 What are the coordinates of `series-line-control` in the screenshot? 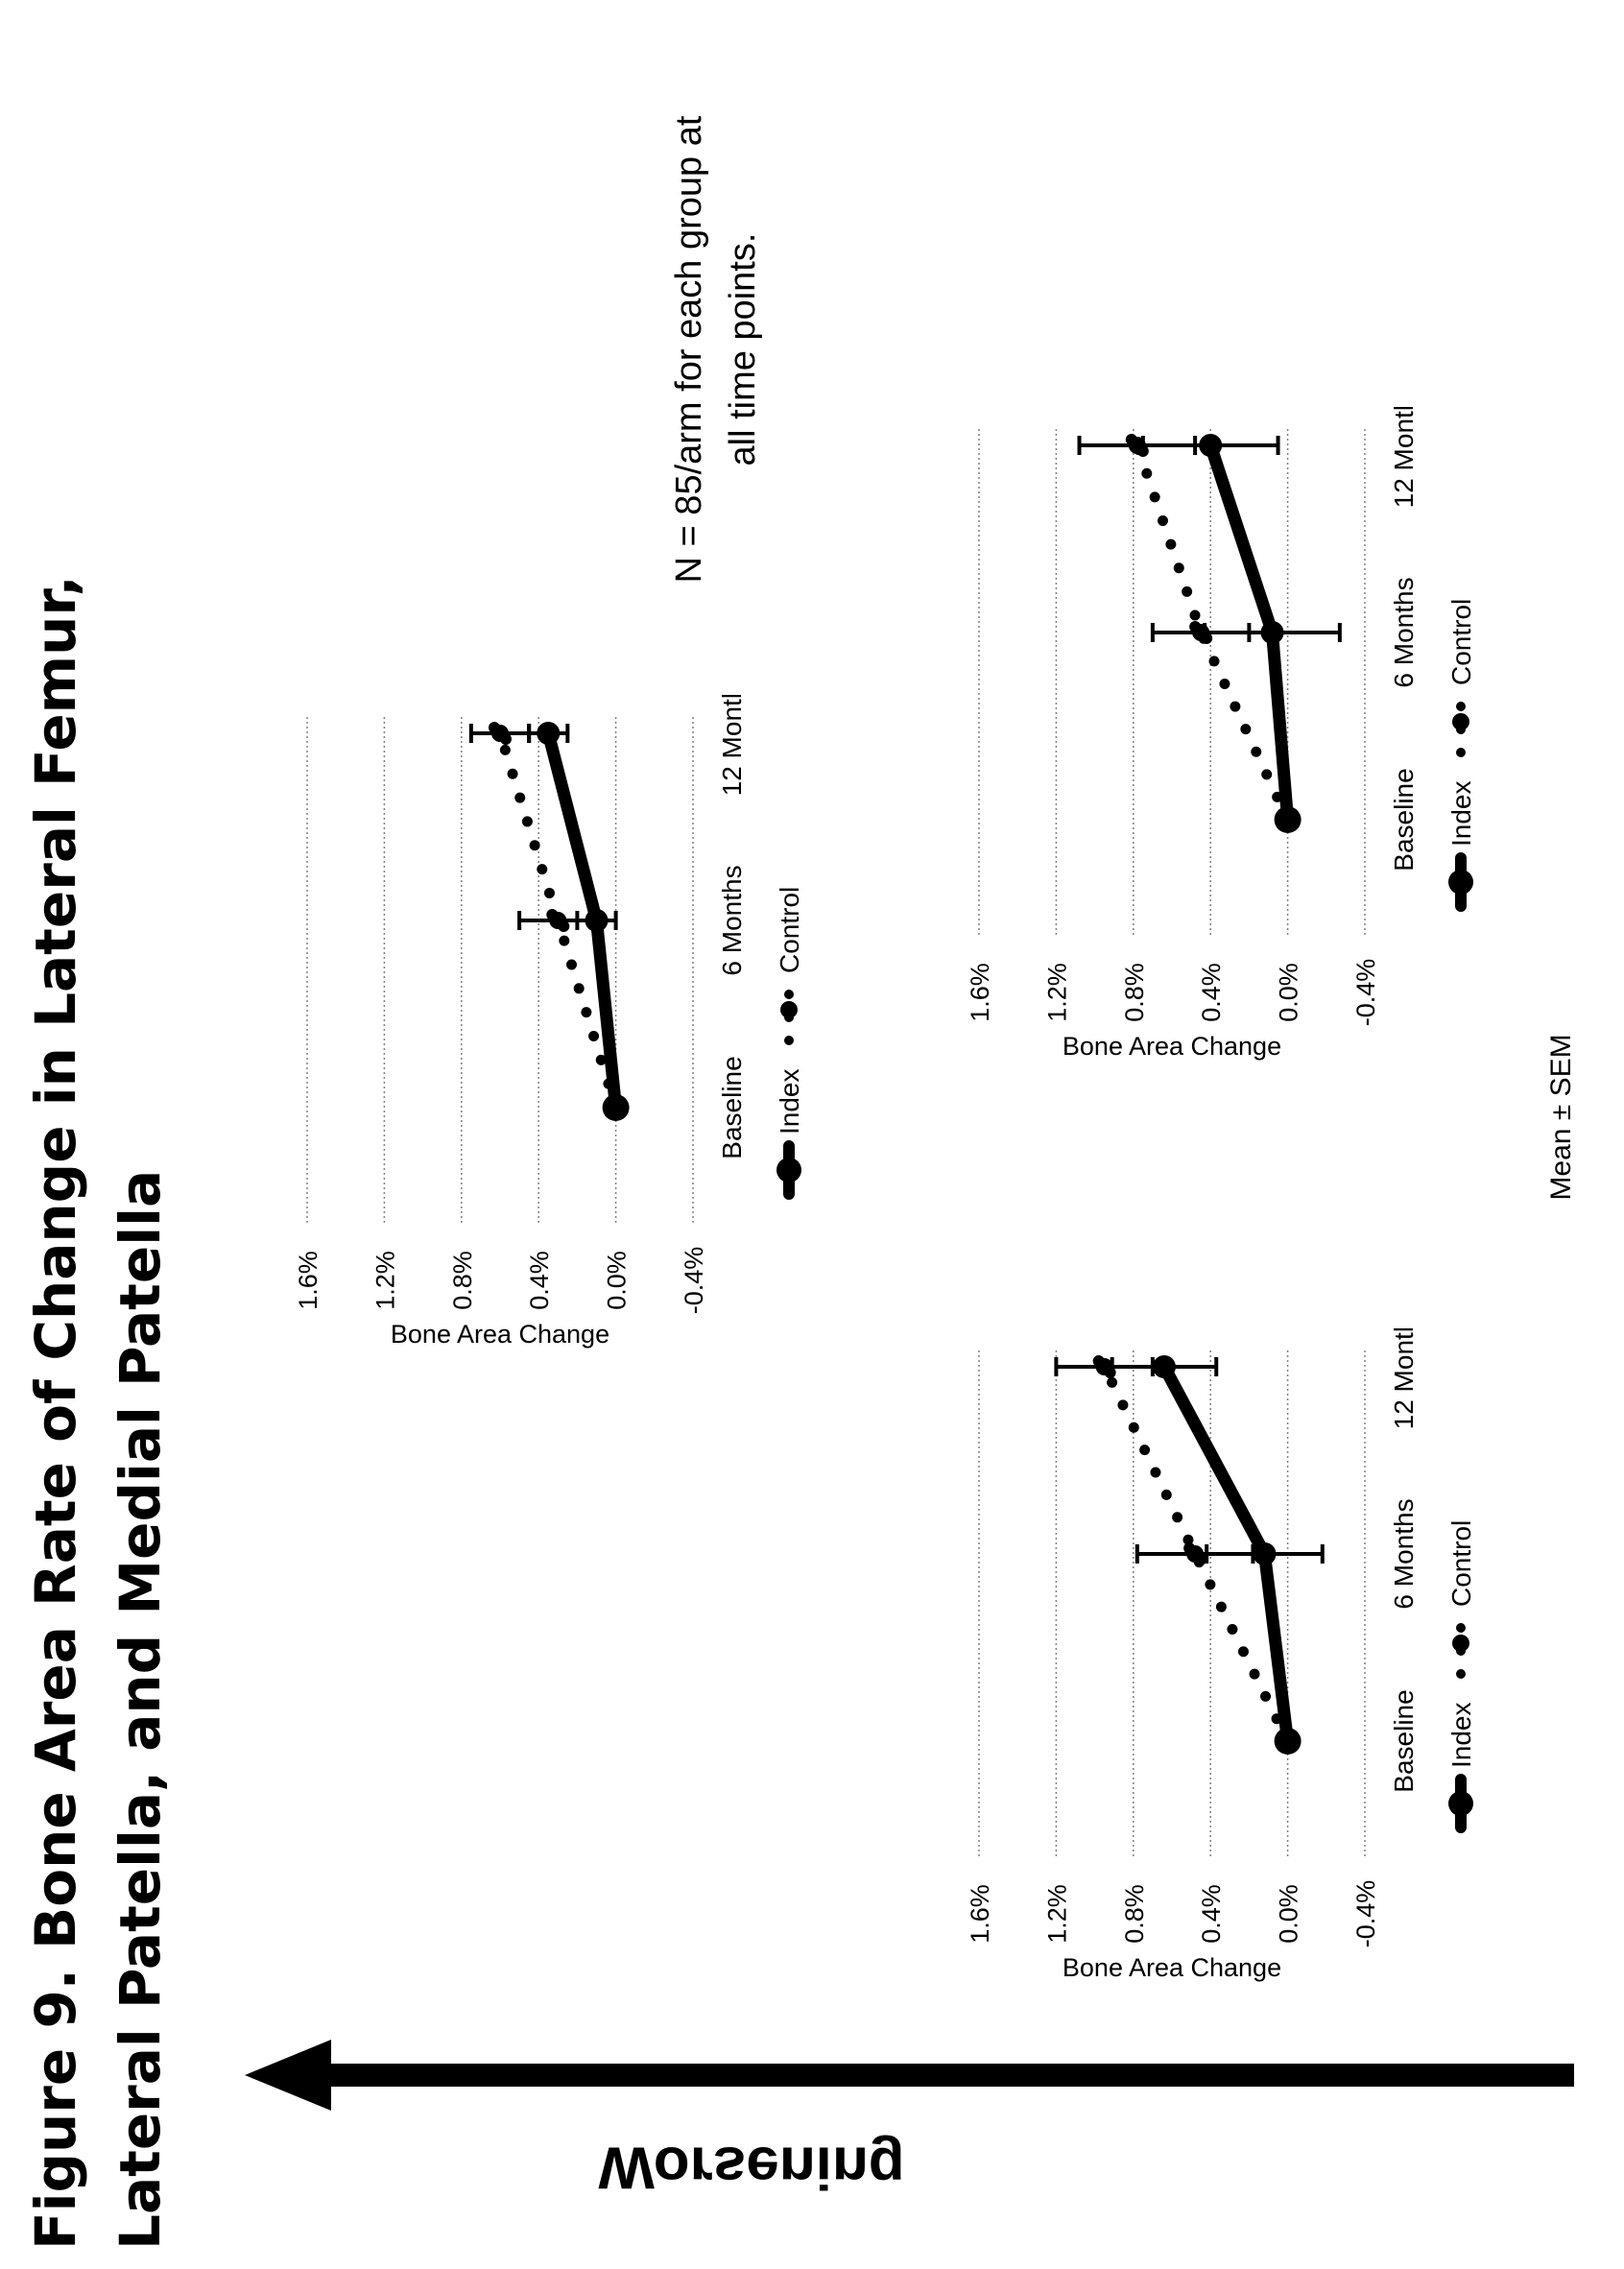 It's located at (1196, 1554).